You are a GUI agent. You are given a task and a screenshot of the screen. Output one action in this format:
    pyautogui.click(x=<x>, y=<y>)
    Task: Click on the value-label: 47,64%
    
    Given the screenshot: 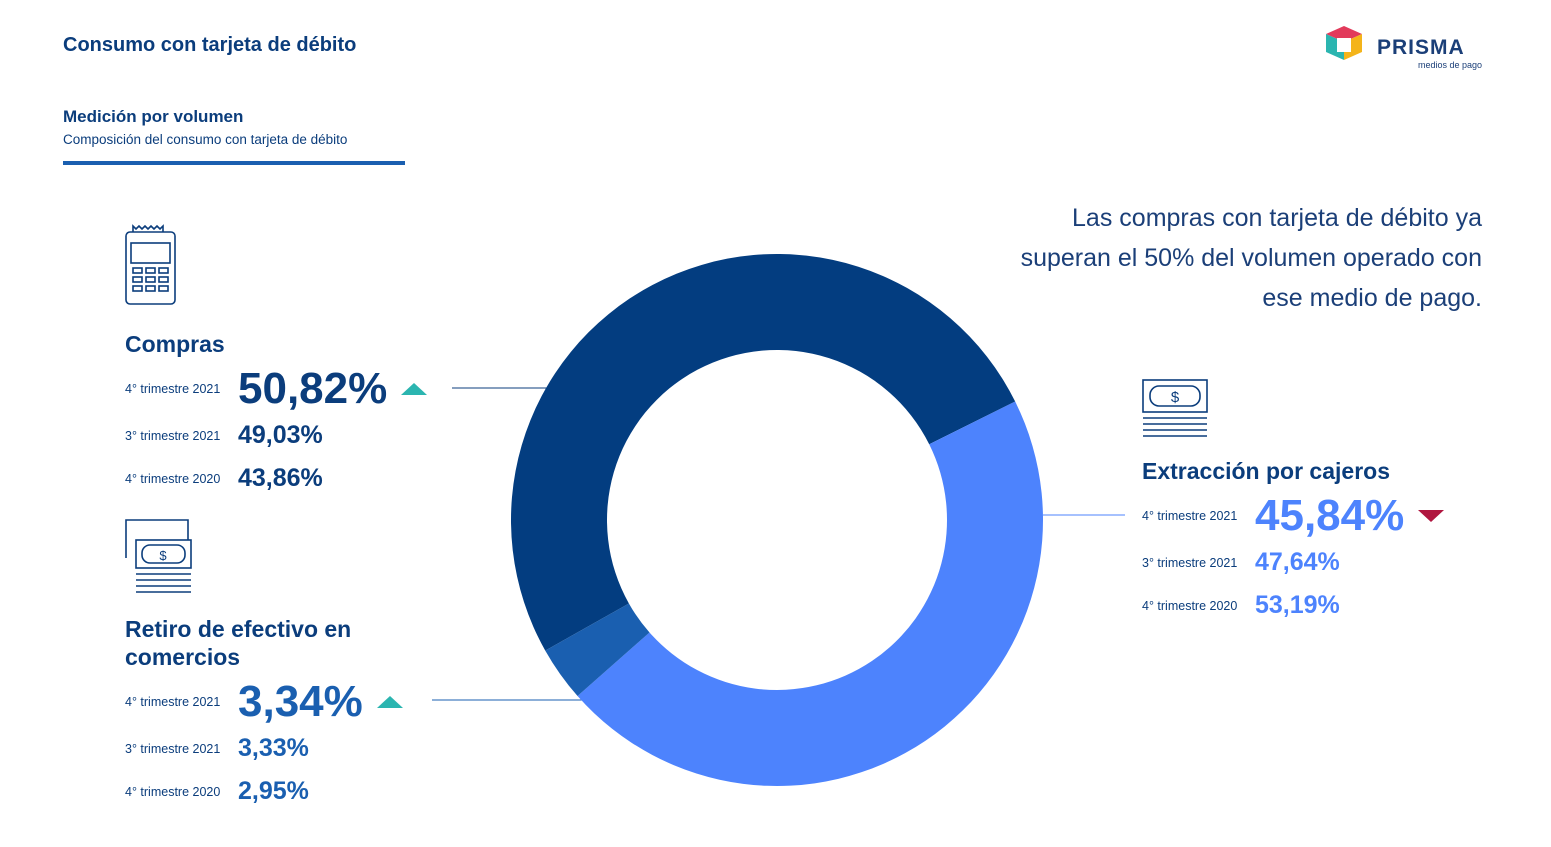 What is the action you would take?
    pyautogui.click(x=1297, y=562)
    